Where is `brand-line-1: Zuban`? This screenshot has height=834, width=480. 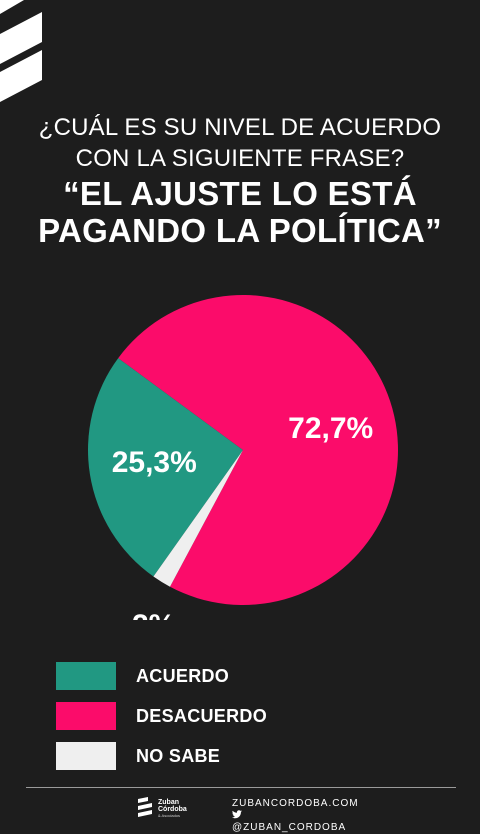 brand-line-1: Zuban is located at coordinates (168, 802).